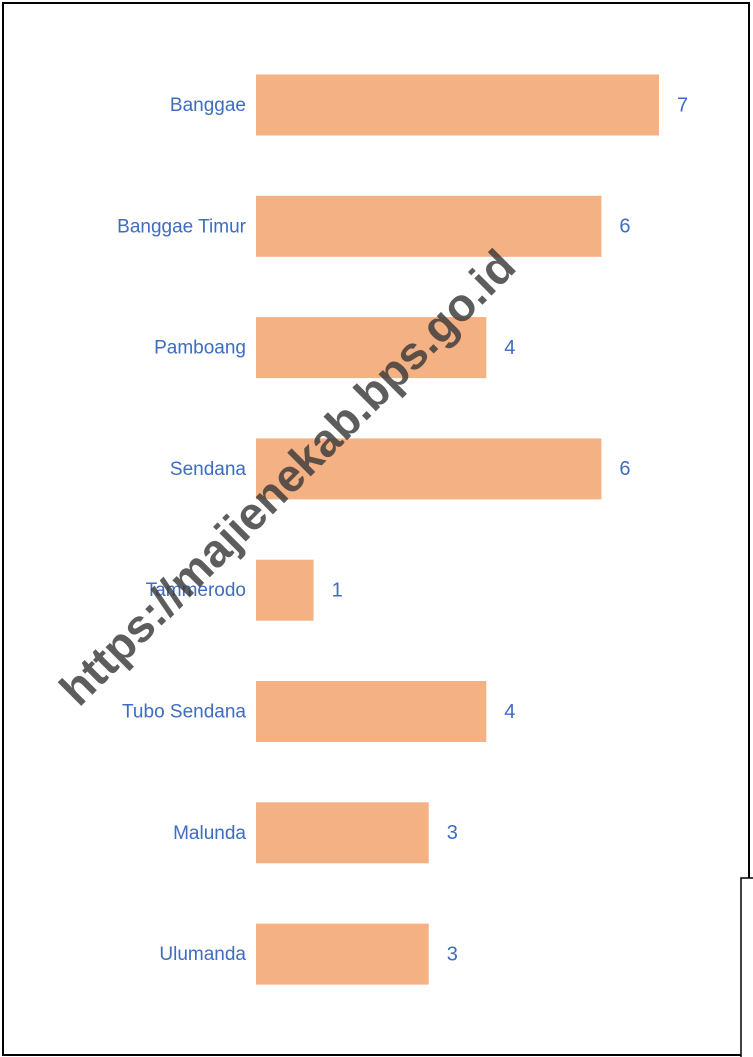  Describe the element at coordinates (182, 226) in the screenshot. I see `category-label: Banggae Timur` at that location.